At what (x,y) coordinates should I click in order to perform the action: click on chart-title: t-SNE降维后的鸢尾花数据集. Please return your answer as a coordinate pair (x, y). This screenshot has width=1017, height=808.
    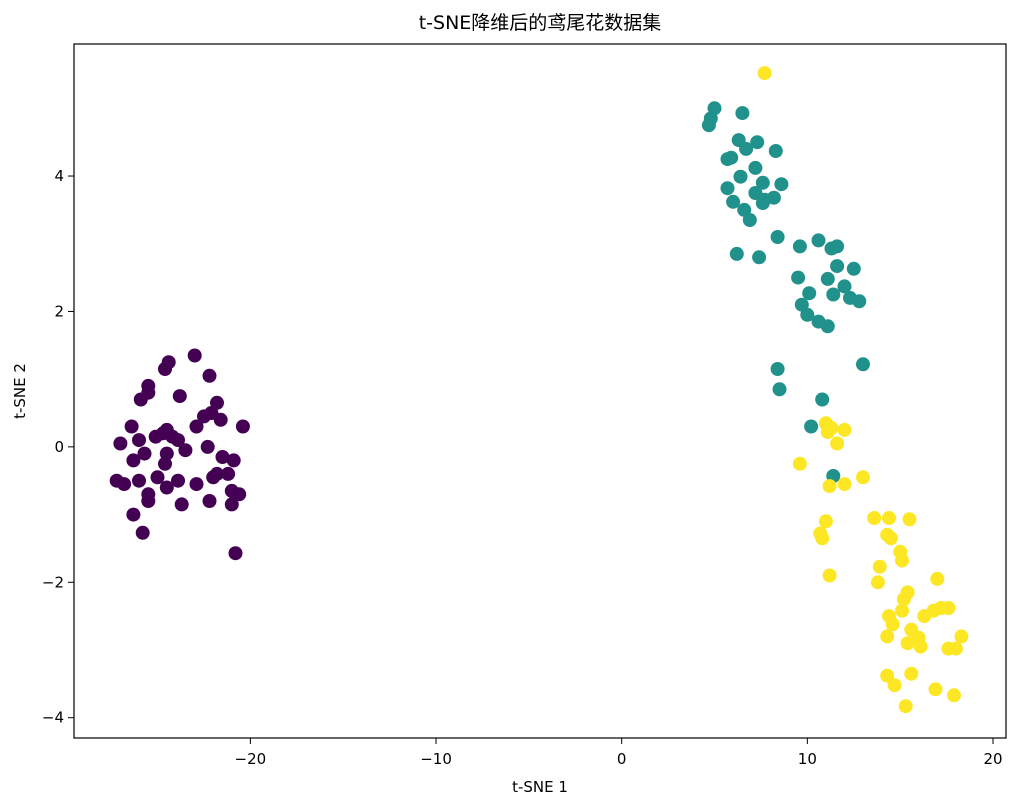
    Looking at the image, I should click on (540, 23).